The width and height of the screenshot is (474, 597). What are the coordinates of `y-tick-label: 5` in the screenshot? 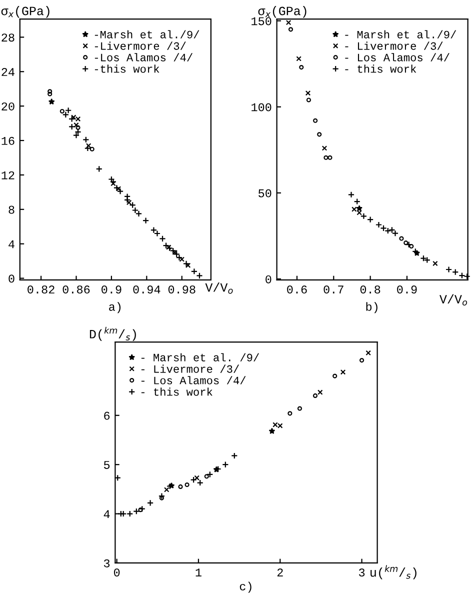 It's located at (107, 465).